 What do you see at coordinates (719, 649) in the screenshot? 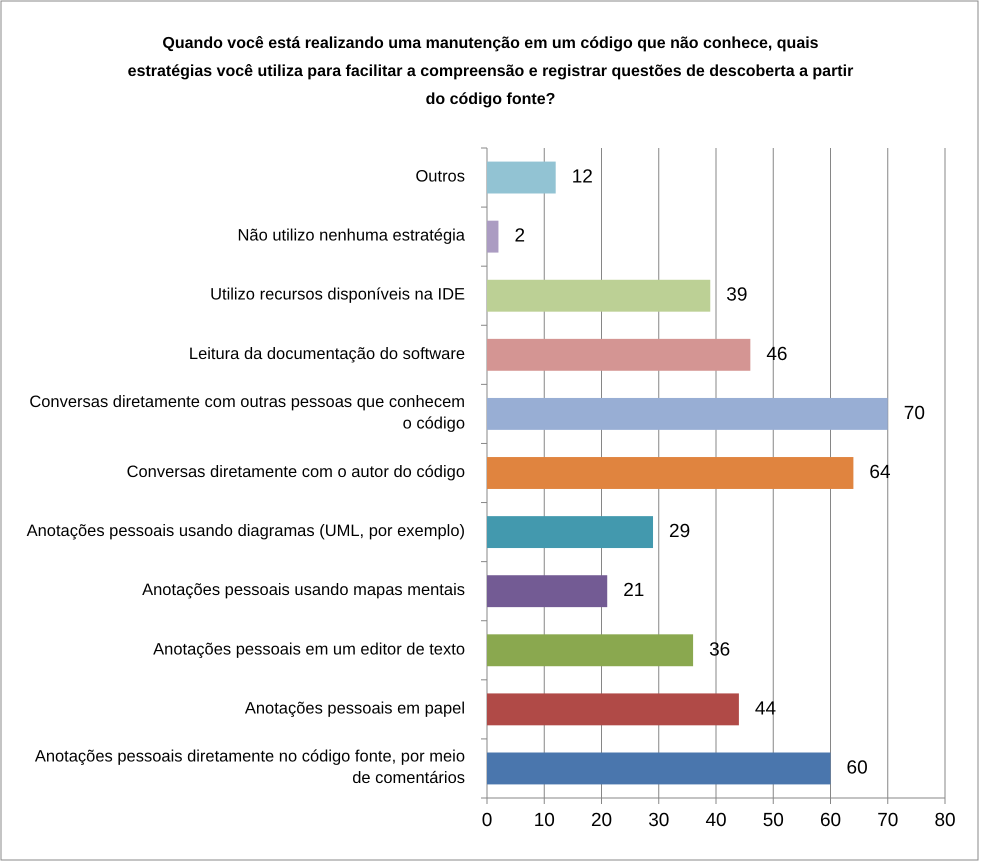
I see `data-label: 36` at bounding box center [719, 649].